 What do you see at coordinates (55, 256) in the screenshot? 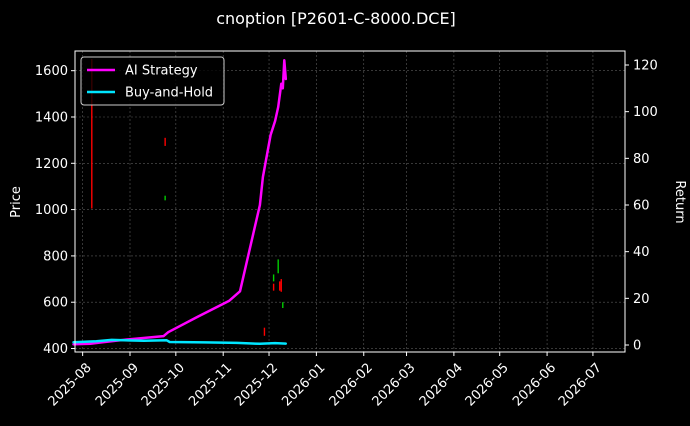
I see `y-tick-label-left: 800` at bounding box center [55, 256].